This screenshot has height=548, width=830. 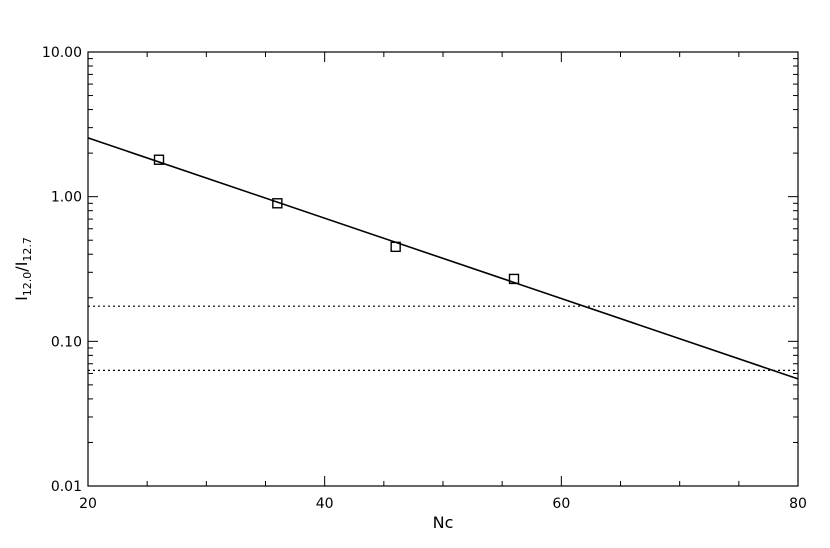 I want to click on x-tick-label: 40, so click(x=325, y=504).